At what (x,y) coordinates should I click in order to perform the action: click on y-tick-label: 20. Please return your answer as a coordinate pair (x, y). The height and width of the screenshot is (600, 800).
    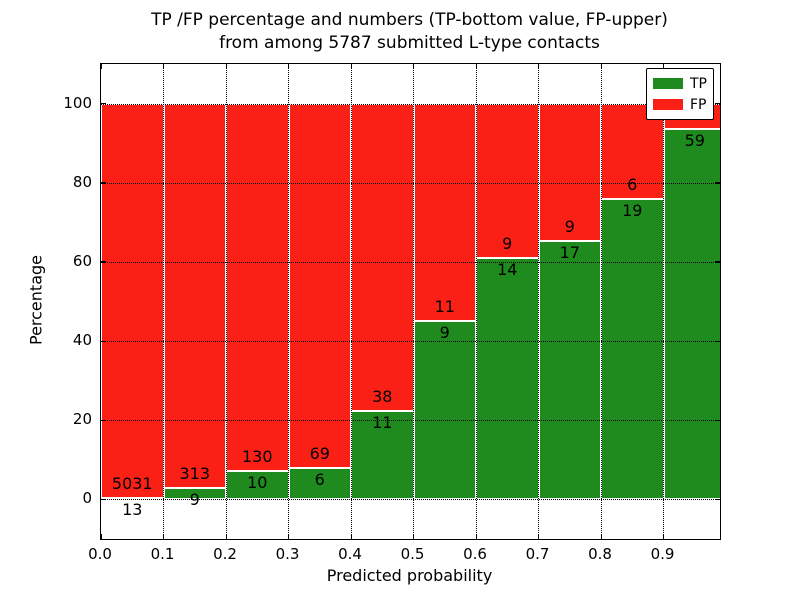
    Looking at the image, I should click on (82, 419).